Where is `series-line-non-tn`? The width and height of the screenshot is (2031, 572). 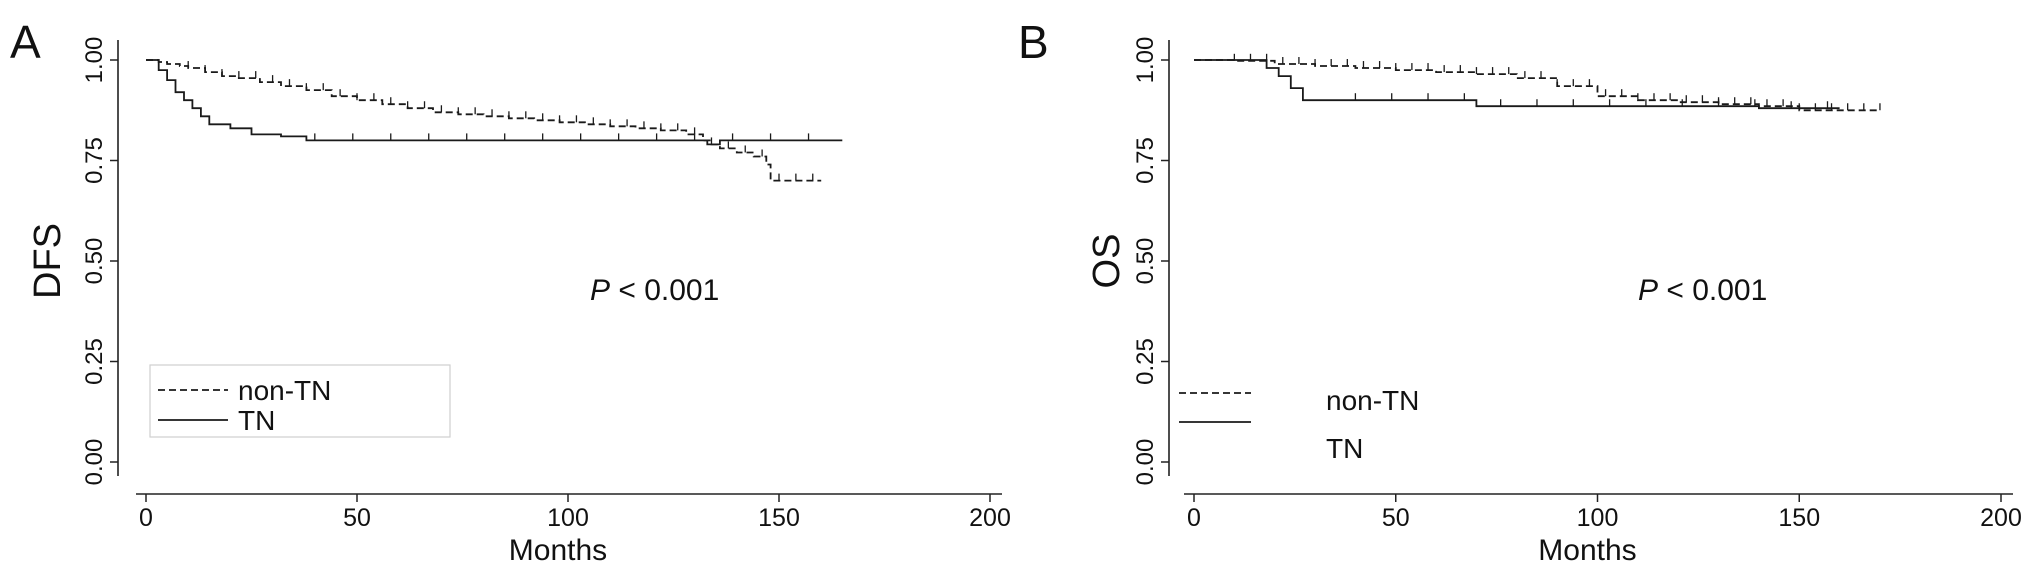
series-line-non-tn is located at coordinates (484, 120).